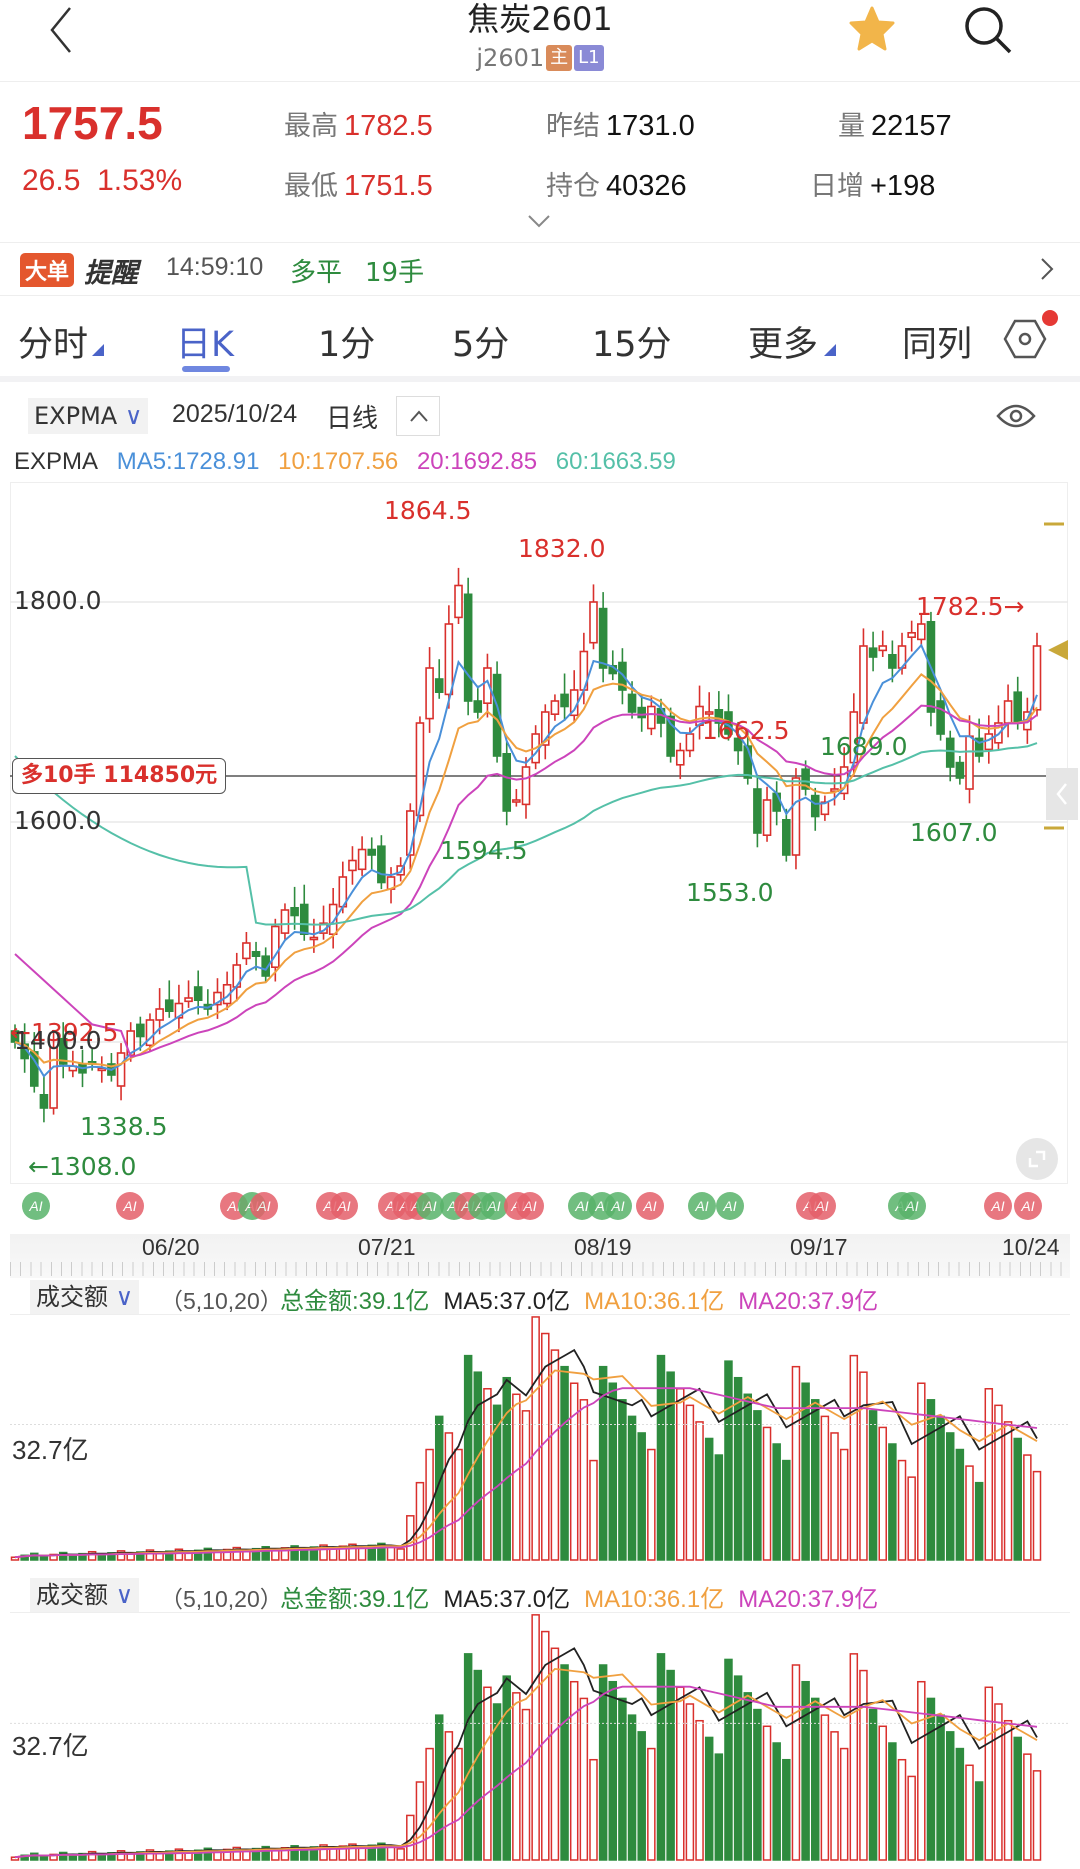 The height and width of the screenshot is (1869, 1080). I want to click on annotation-low-1308: ←1308.0, so click(82, 1166).